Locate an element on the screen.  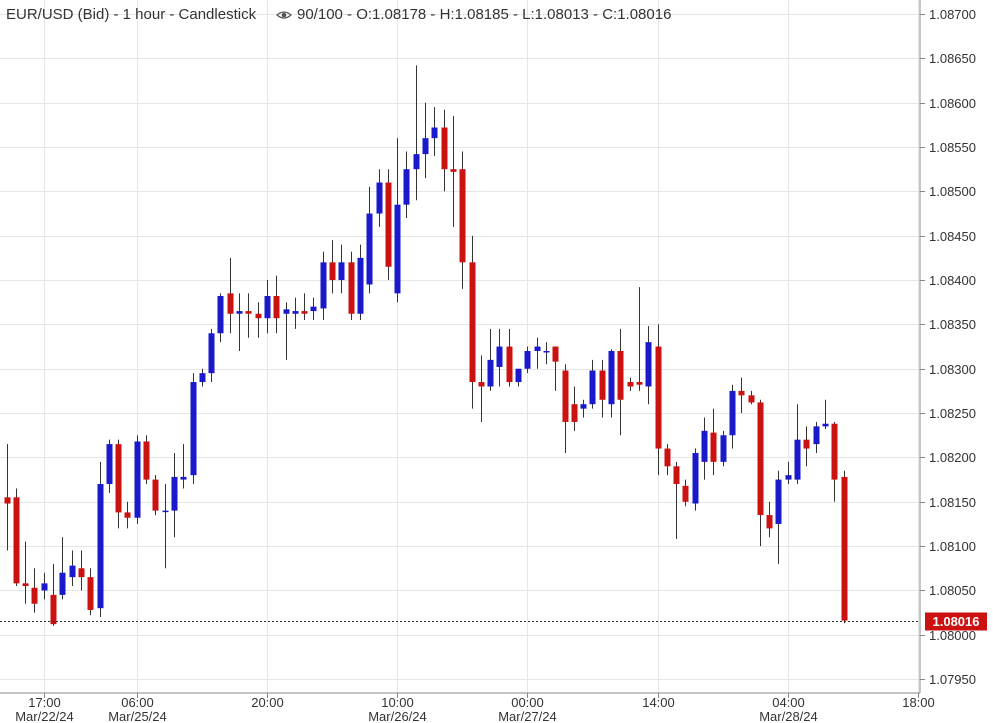
time-tick-label: 04:00 is located at coordinates (788, 702).